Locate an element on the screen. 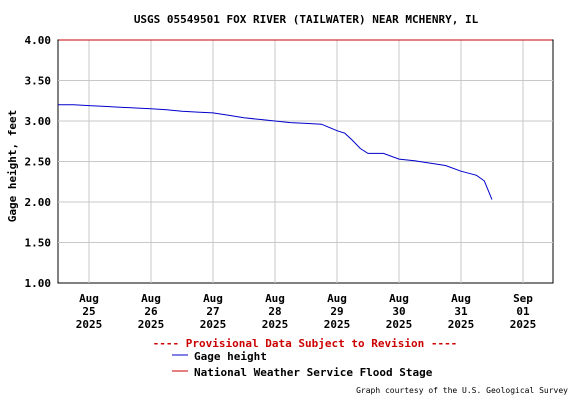 Image resolution: width=576 pixels, height=400 pixels. x-tick-day: 27 is located at coordinates (212, 311).